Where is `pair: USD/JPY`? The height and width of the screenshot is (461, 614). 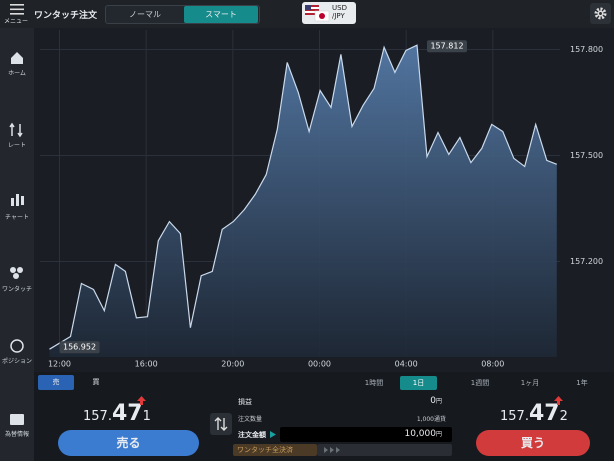 pair: USD/JPY is located at coordinates (339, 12).